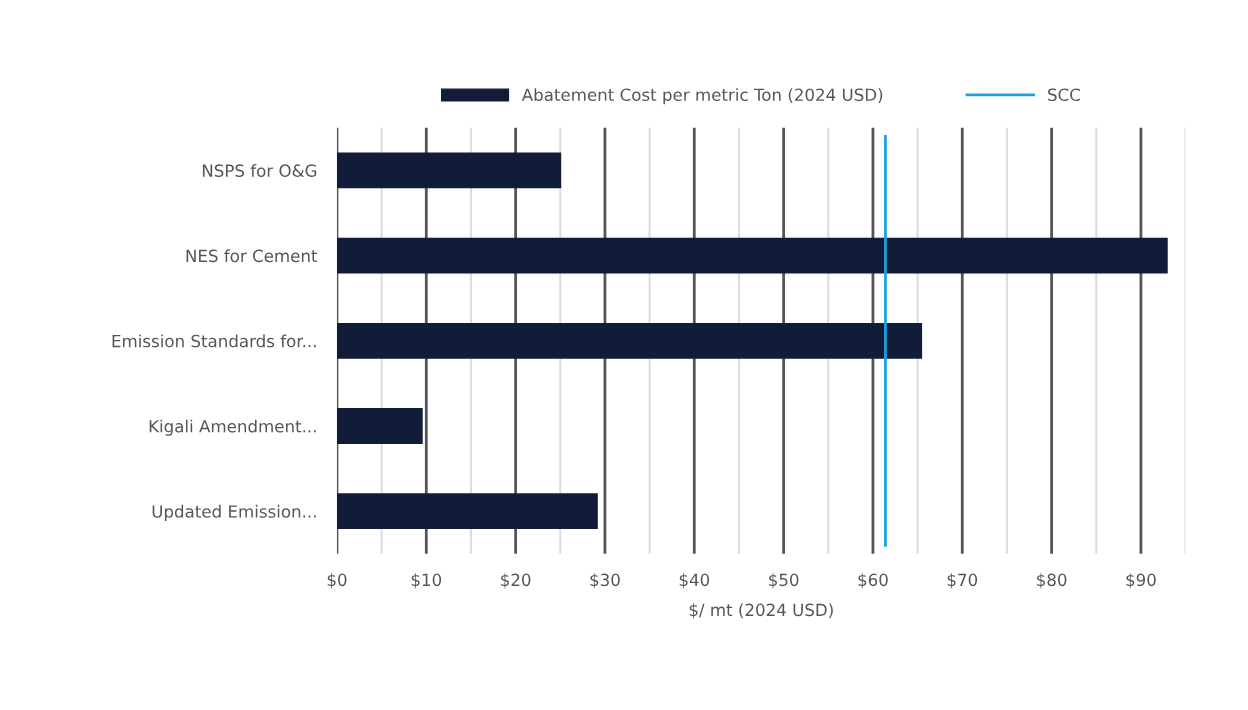  I want to click on x-tick-label: $60, so click(873, 581).